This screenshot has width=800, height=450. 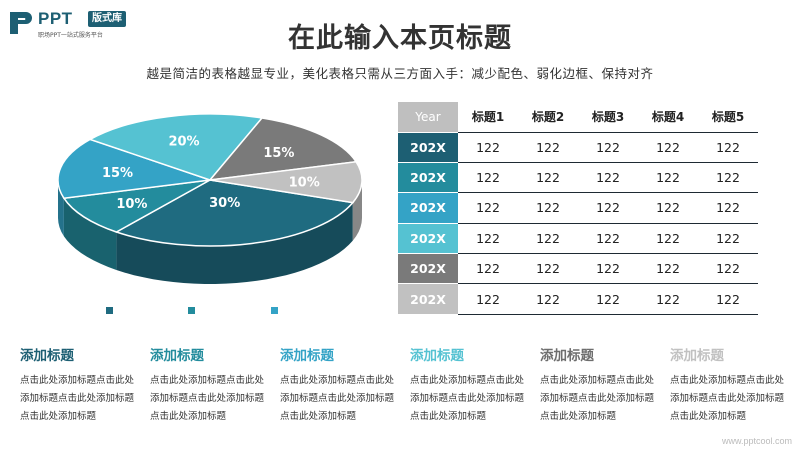 What do you see at coordinates (83, 24) in the screenshot?
I see `logo: PPT 版式库 职场PPT一站式服务平台` at bounding box center [83, 24].